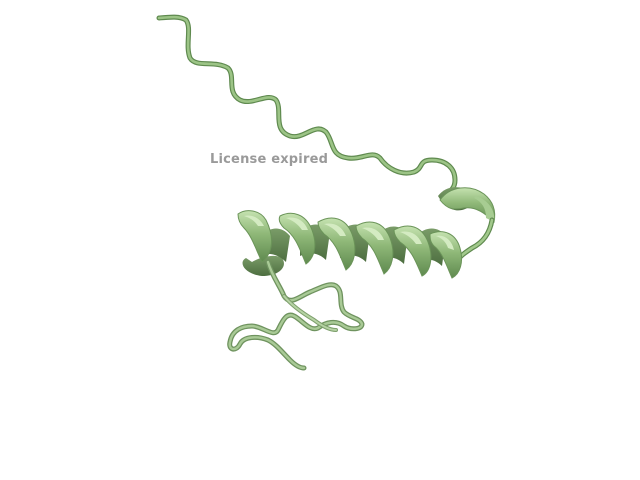  What do you see at coordinates (350, 244) in the screenshot?
I see `main-helix` at bounding box center [350, 244].